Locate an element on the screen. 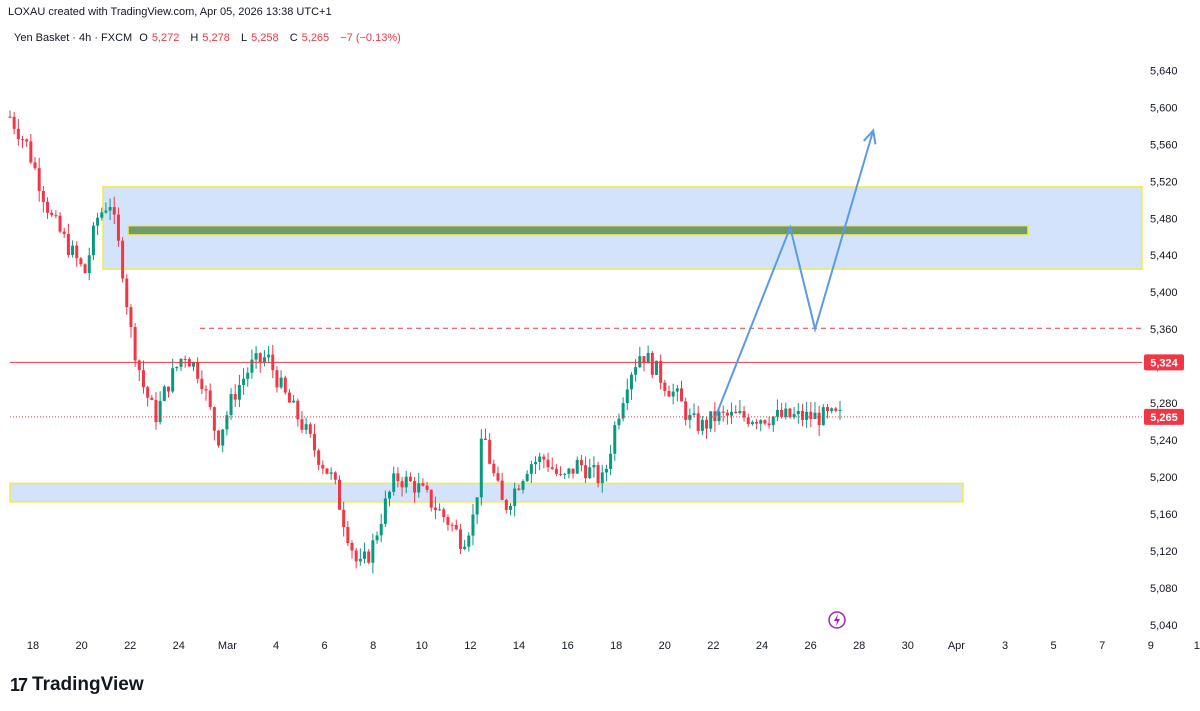 This screenshot has height=711, width=1200. tradingview-brand: 17 TradingView is located at coordinates (77, 685).